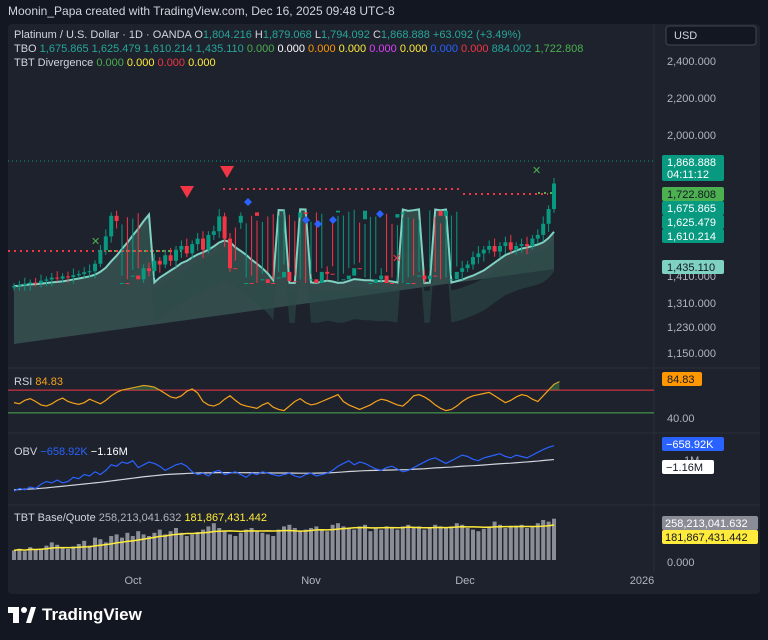 This screenshot has width=768, height=640. Describe the element at coordinates (691, 99) in the screenshot. I see `price-tick: 2,200.000` at that location.